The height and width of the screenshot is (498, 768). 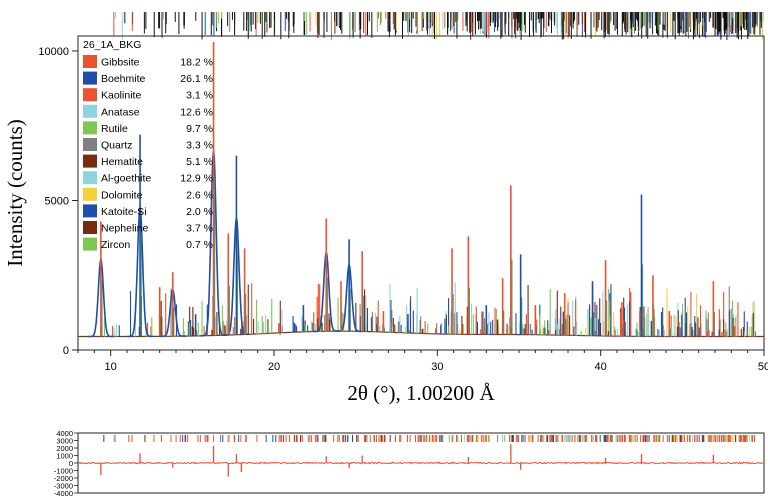 What do you see at coordinates (124, 229) in the screenshot?
I see `legend-phase-name: Nepheline` at bounding box center [124, 229].